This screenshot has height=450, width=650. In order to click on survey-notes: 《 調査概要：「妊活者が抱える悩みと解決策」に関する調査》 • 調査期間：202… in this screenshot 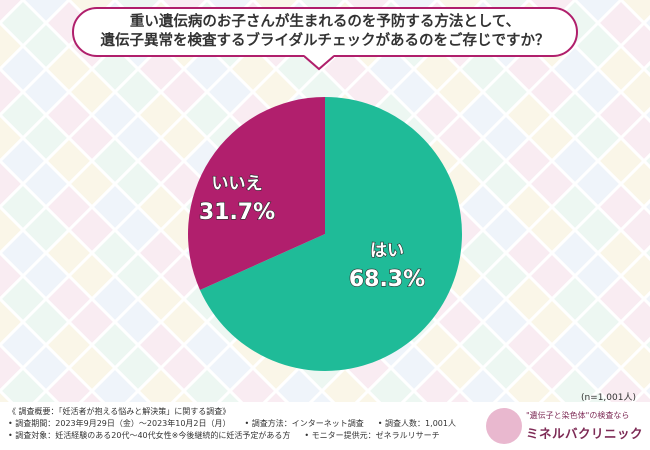, I will do `click(232, 424)`.